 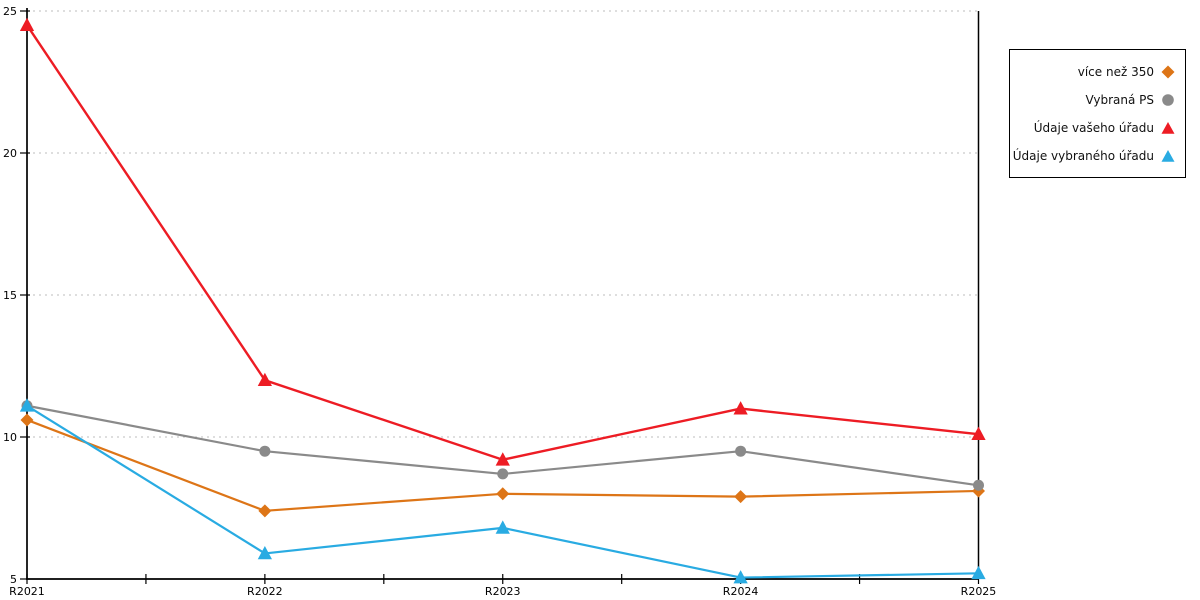 I want to click on legend-item-1: Vybraná PS, so click(x=1094, y=100).